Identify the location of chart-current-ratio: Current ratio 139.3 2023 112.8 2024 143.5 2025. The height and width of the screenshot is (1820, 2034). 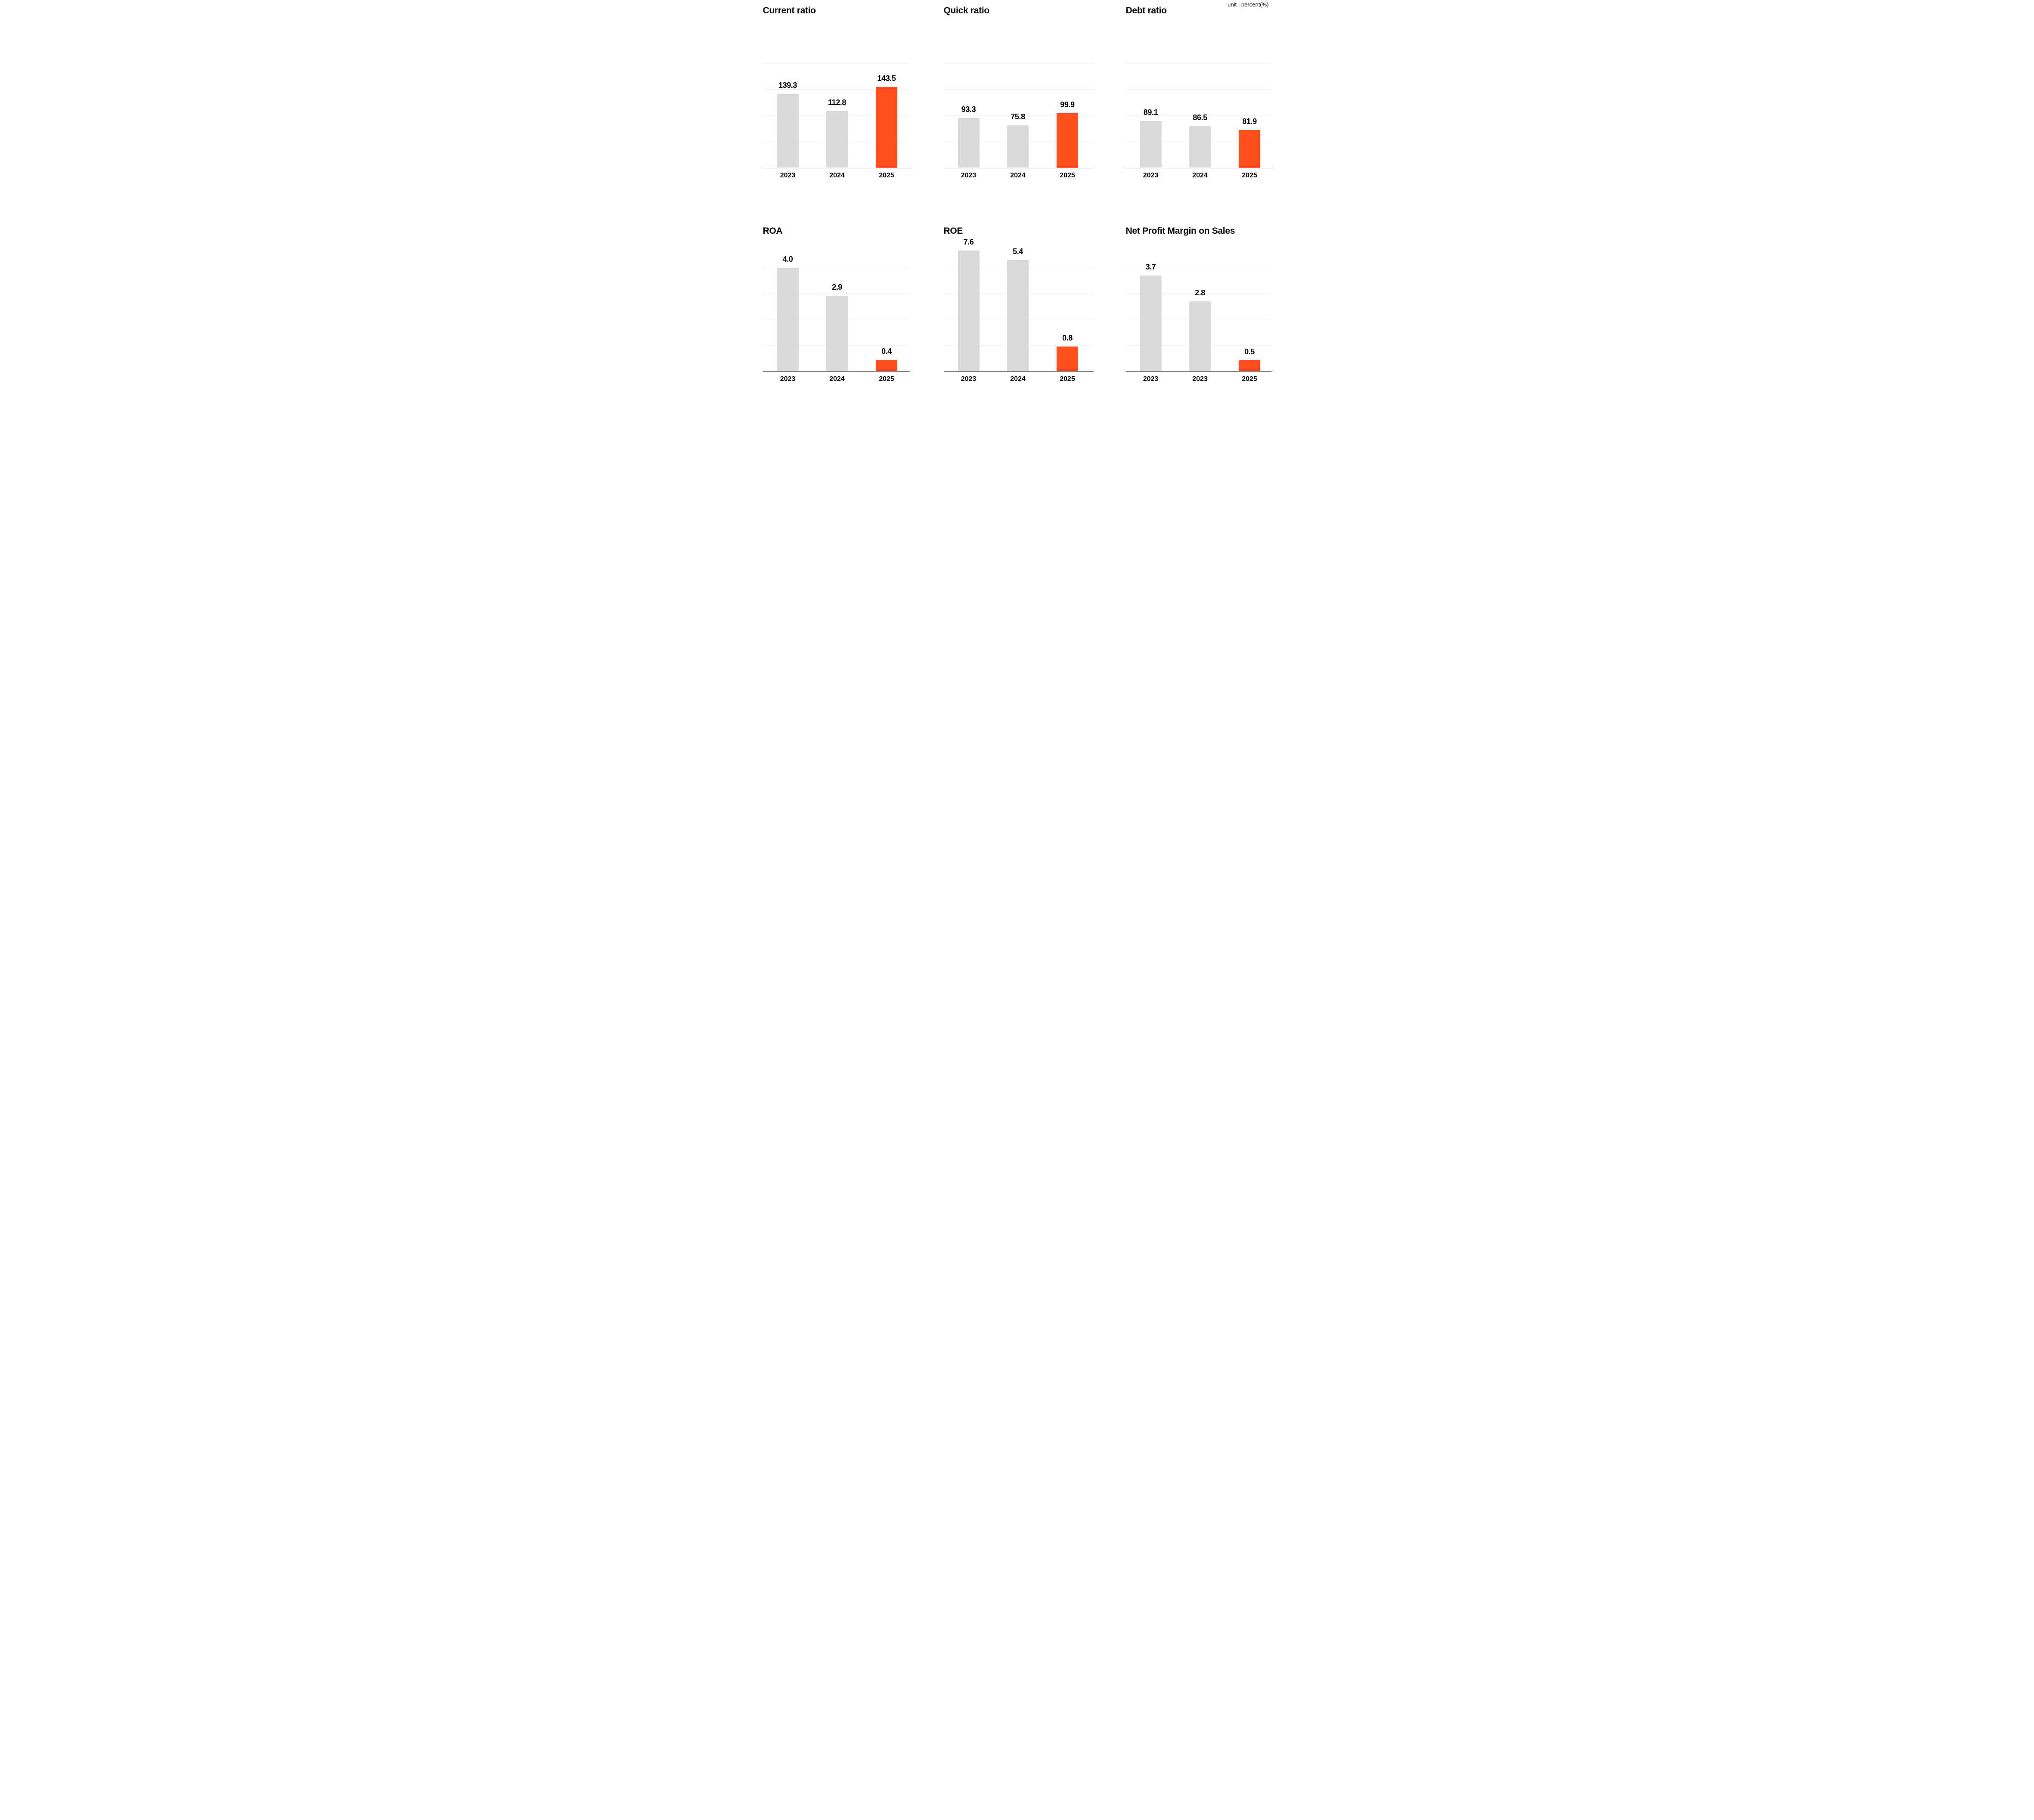
(836, 101).